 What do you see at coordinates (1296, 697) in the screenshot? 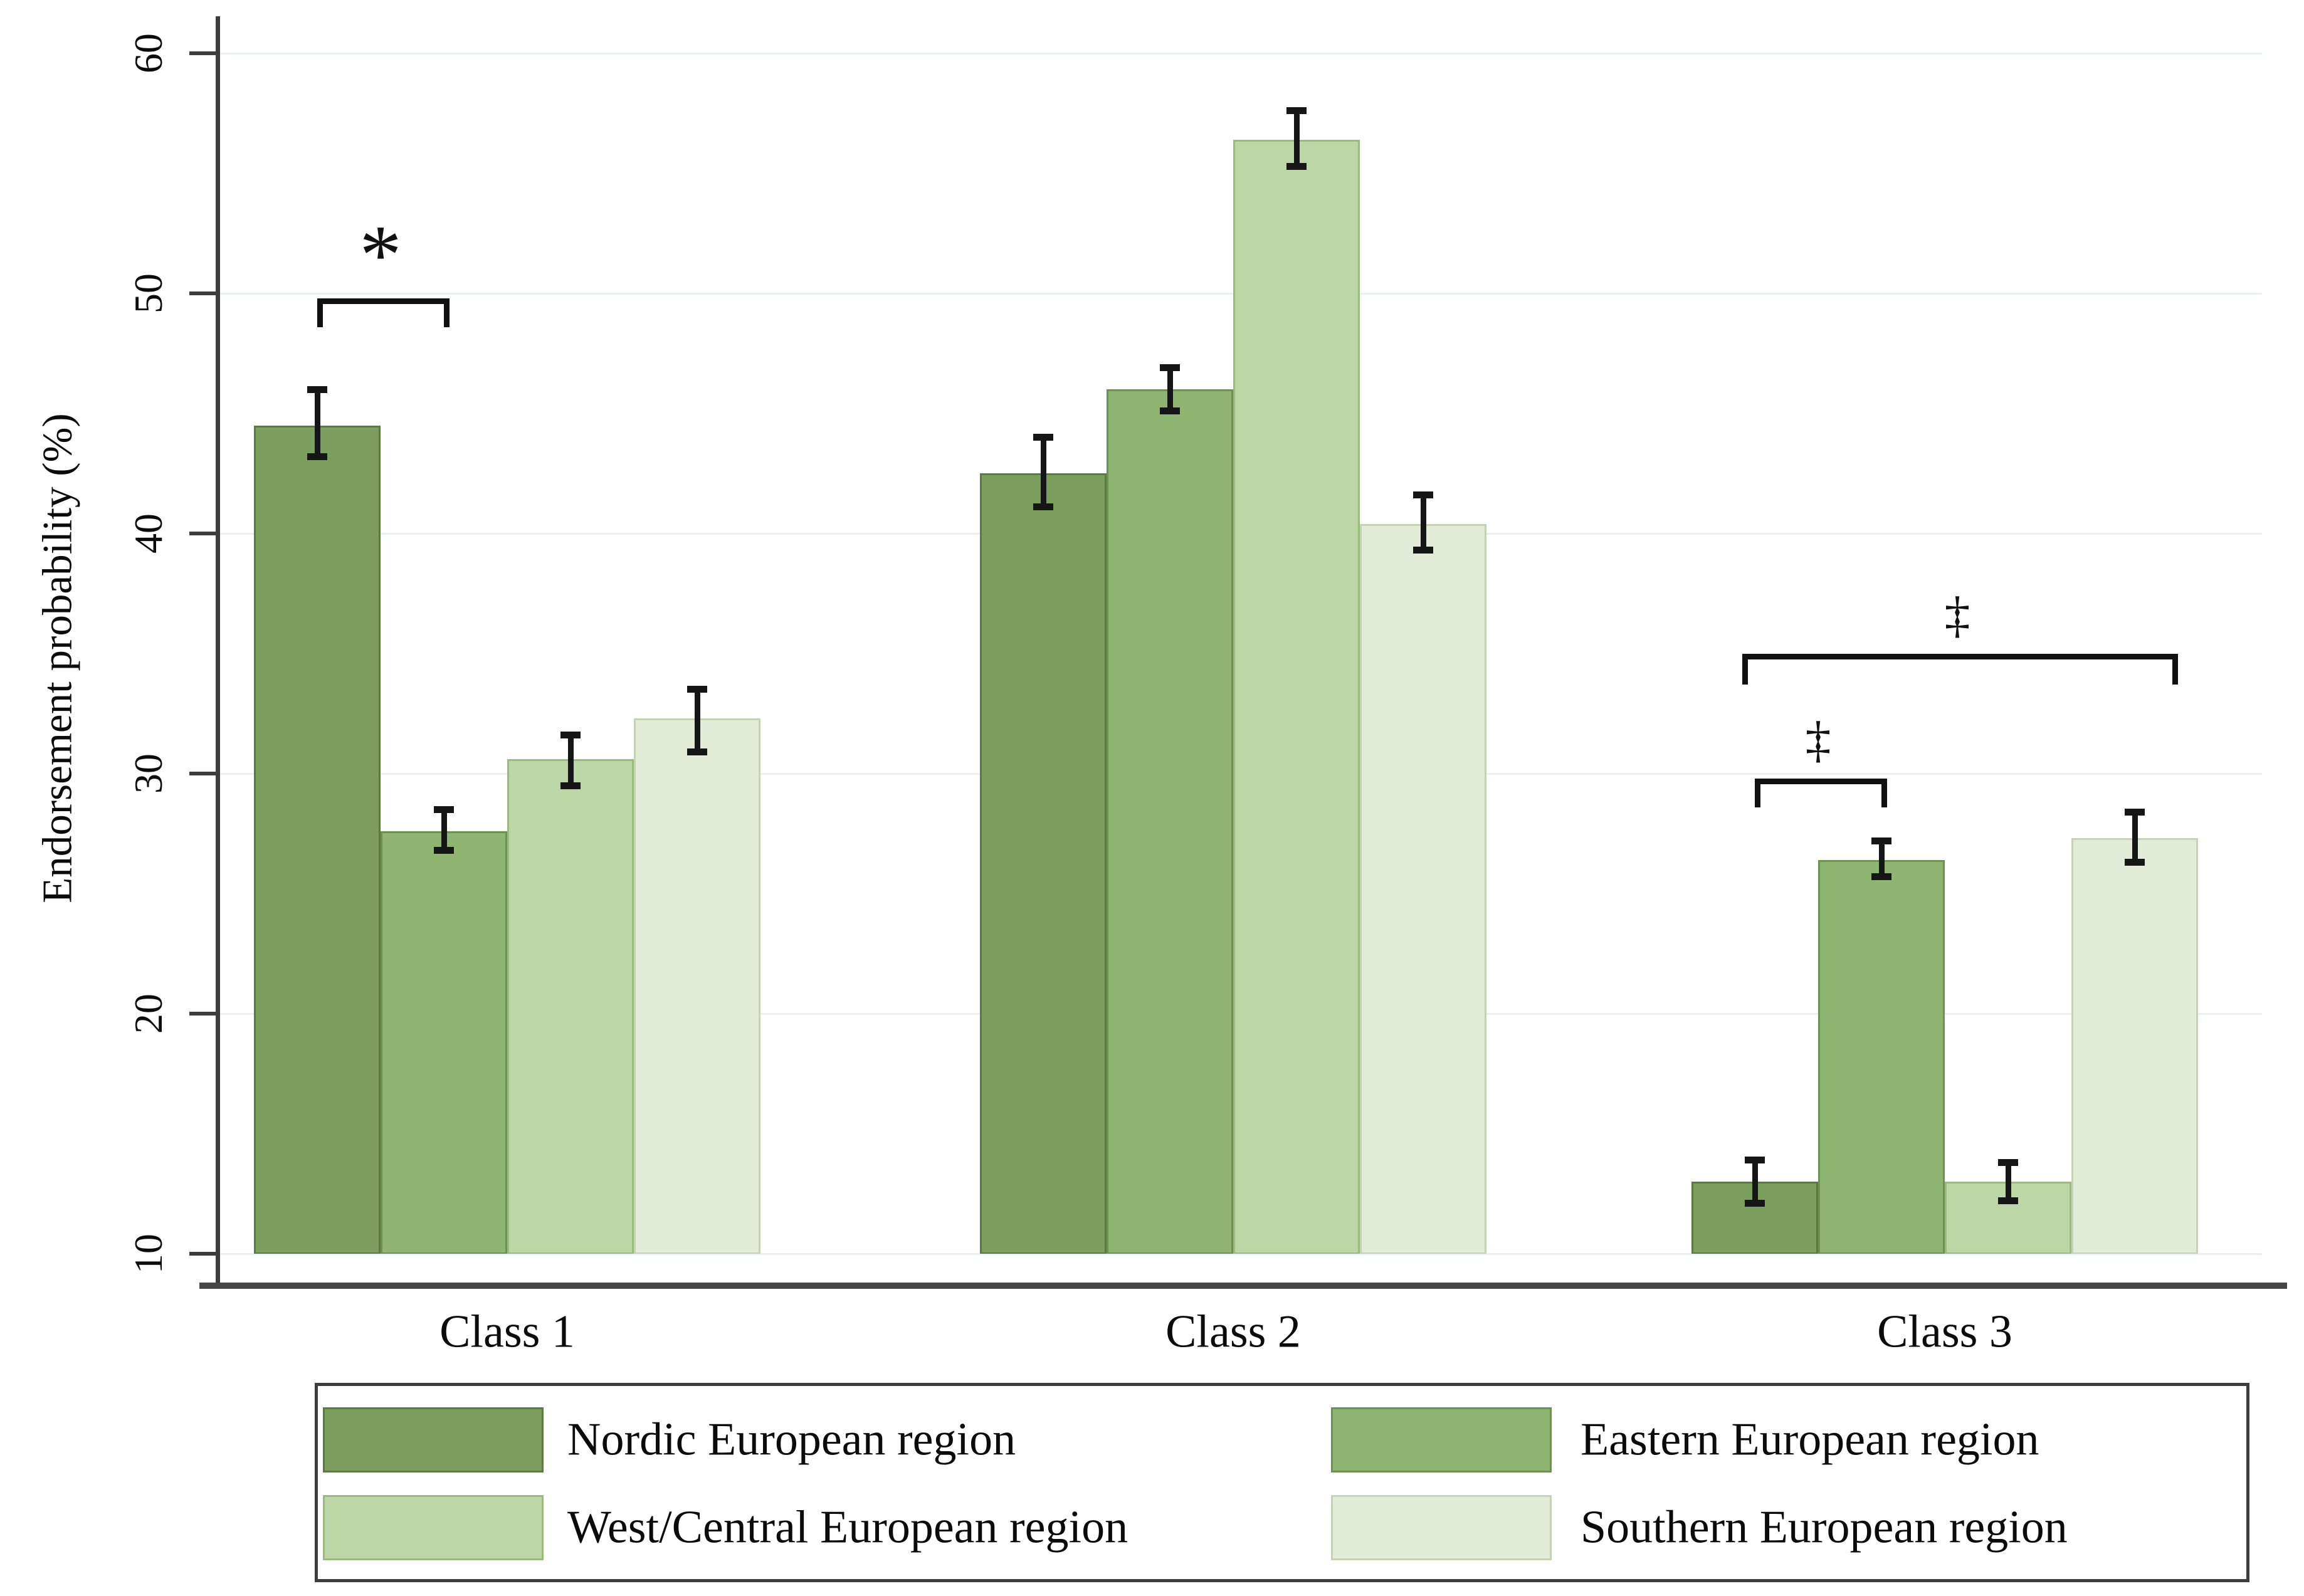
I see `bar-class-2-series3` at bounding box center [1296, 697].